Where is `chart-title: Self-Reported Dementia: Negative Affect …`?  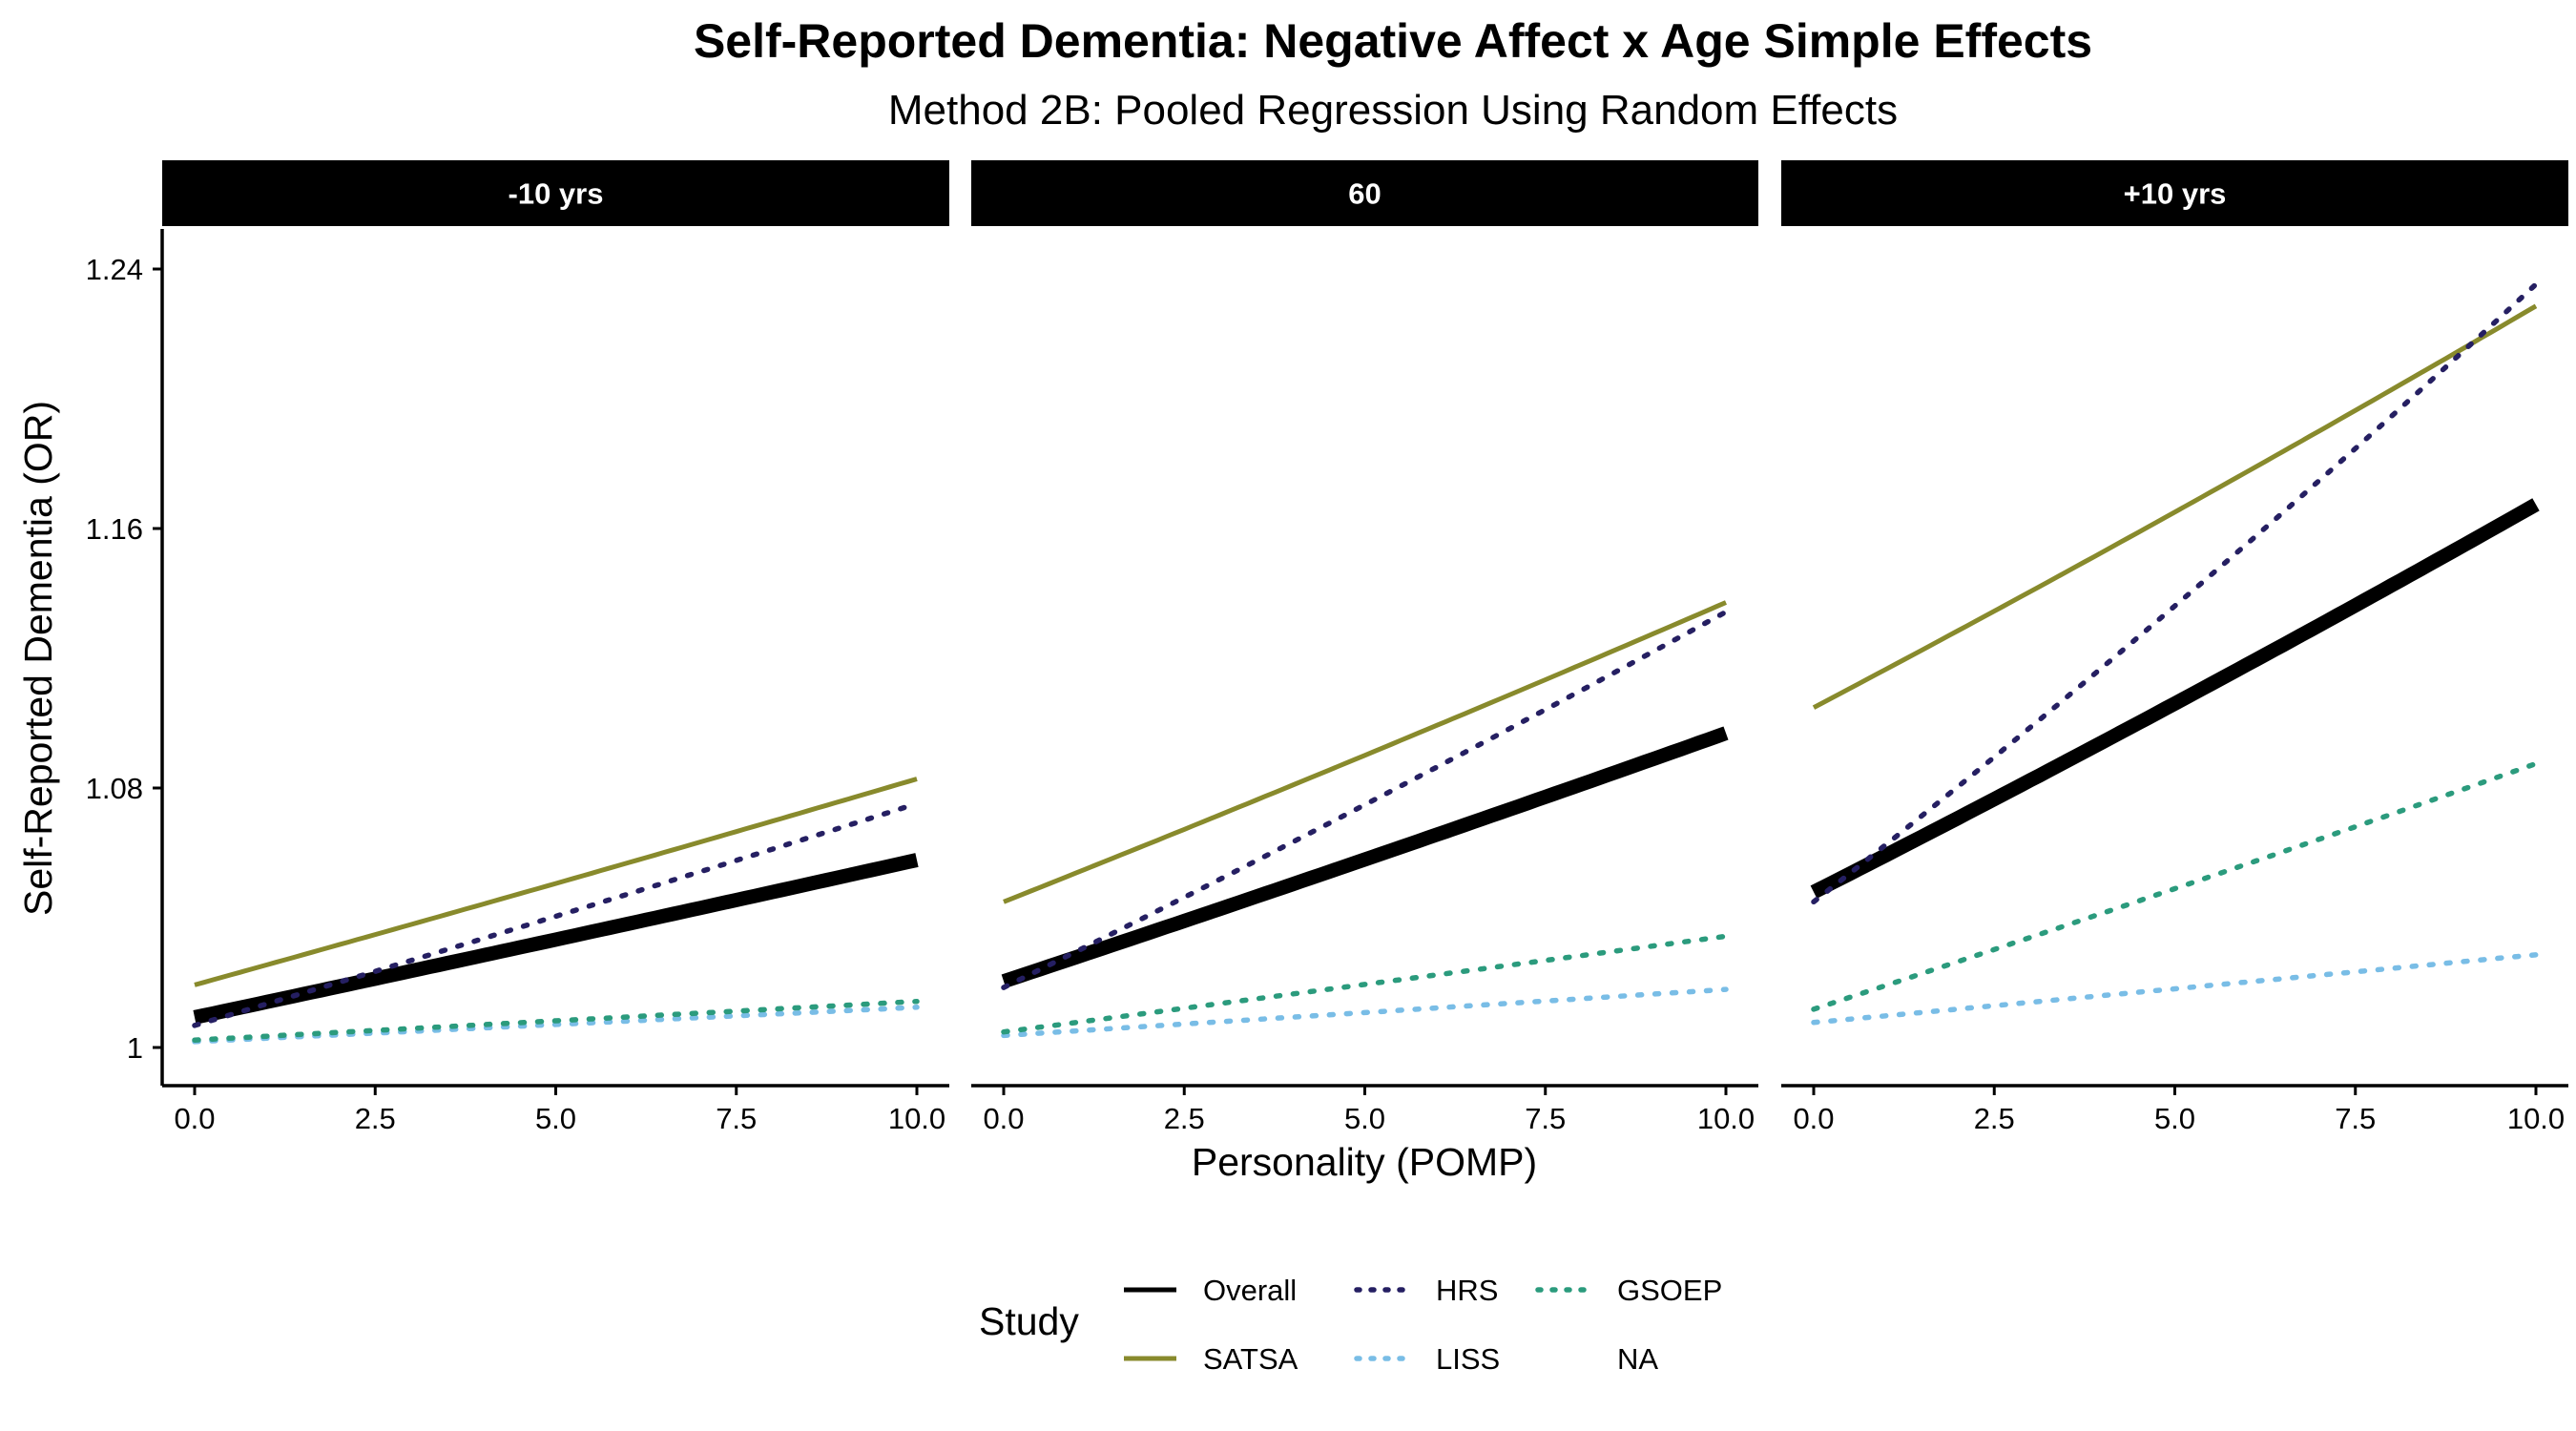 chart-title: Self-Reported Dementia: Negative Affect … is located at coordinates (1393, 41).